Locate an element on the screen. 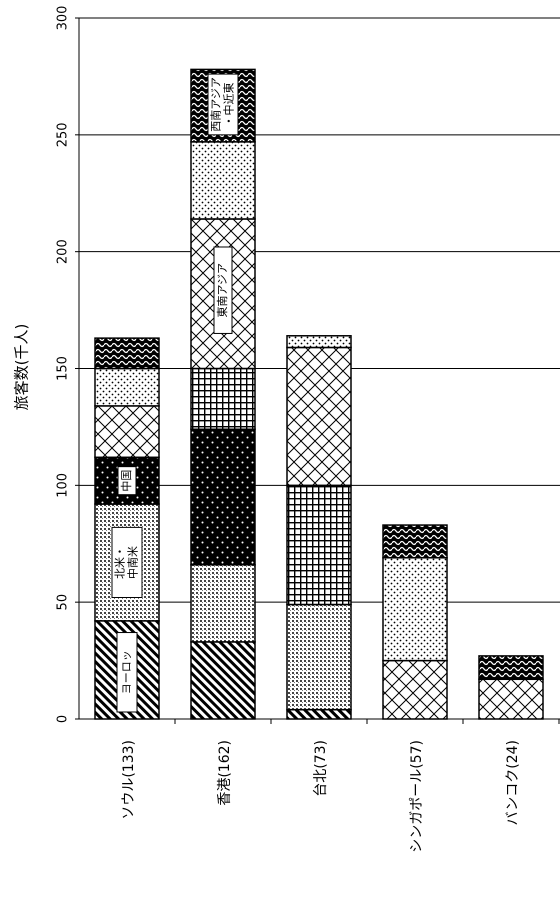 This screenshot has height=903, width=560. y-tick-label: 300 is located at coordinates (63, 18).